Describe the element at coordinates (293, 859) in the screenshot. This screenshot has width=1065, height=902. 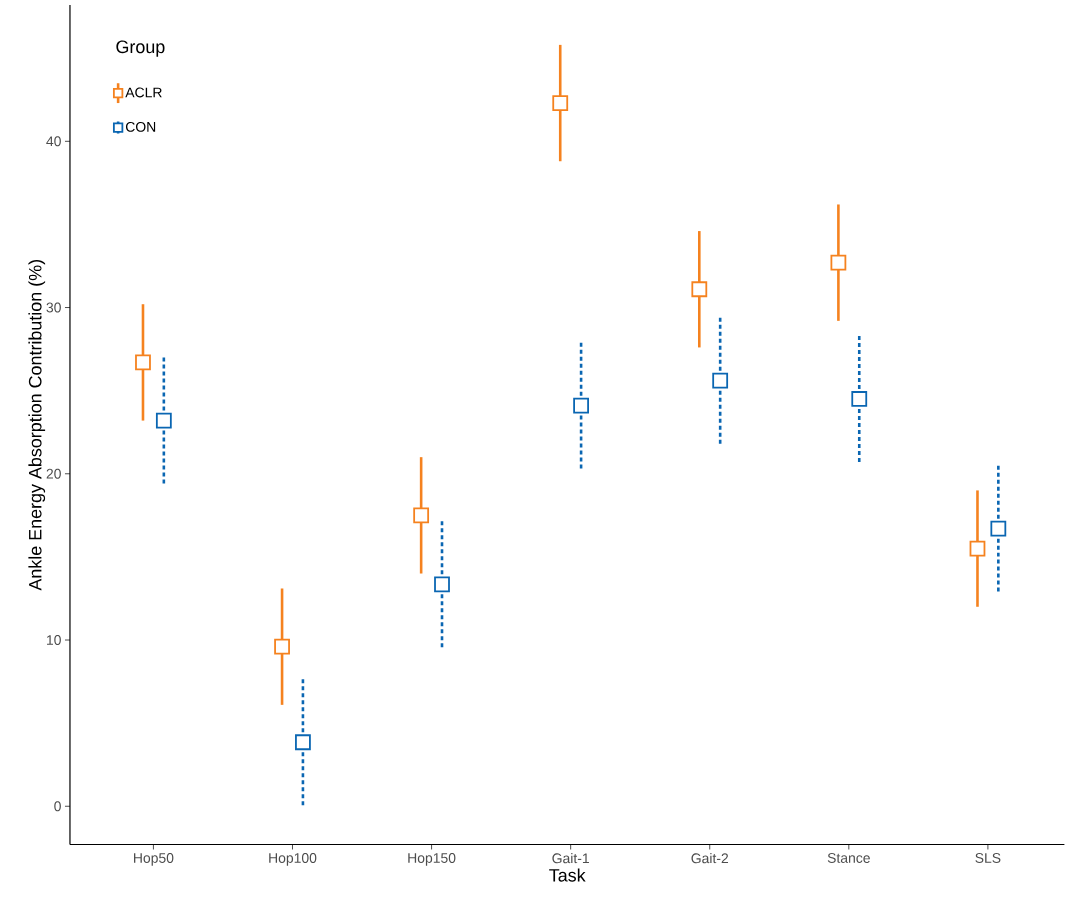
I see `x-tick-label: Hop100` at that location.